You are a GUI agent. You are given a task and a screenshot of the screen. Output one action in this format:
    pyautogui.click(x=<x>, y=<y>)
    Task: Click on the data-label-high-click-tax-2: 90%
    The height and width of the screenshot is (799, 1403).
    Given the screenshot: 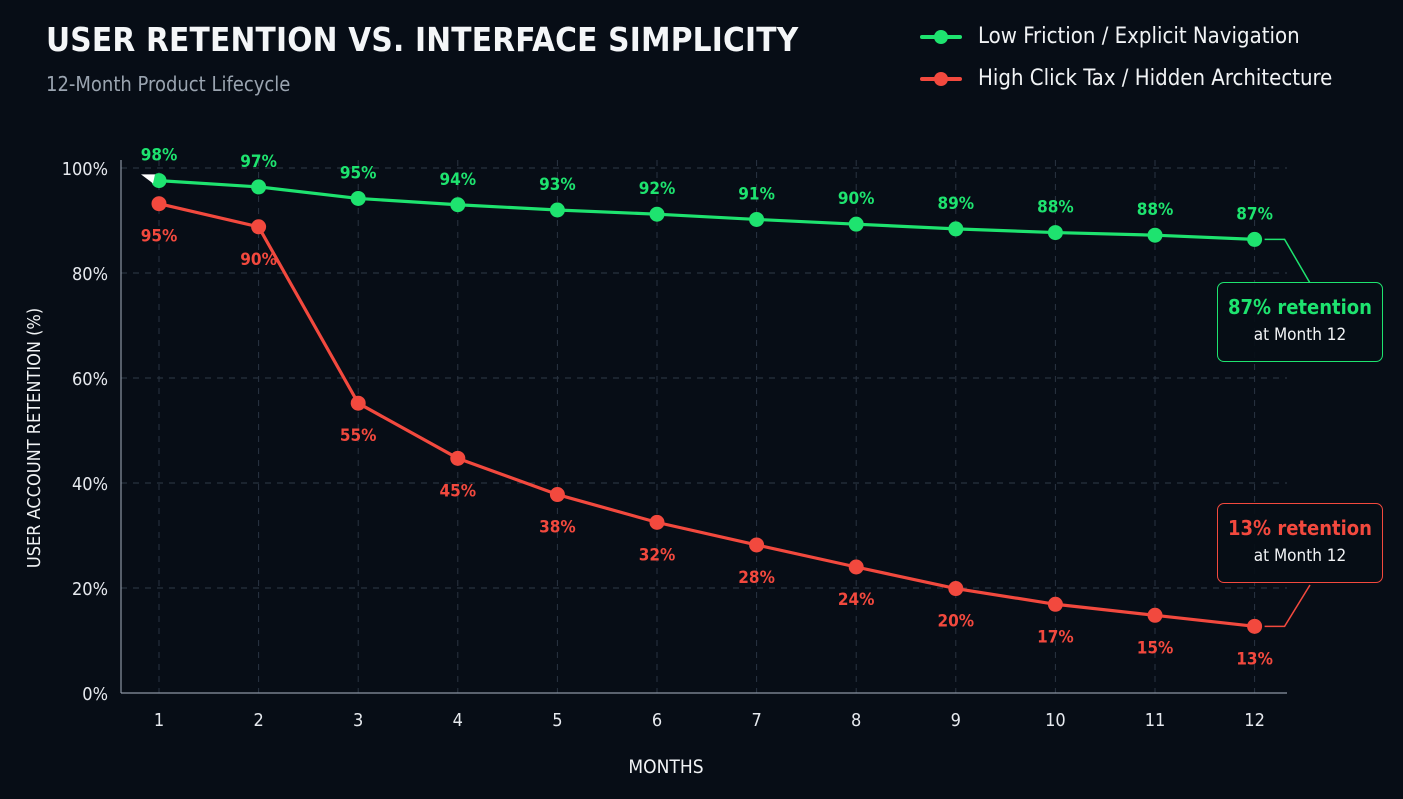 What is the action you would take?
    pyautogui.click(x=258, y=260)
    